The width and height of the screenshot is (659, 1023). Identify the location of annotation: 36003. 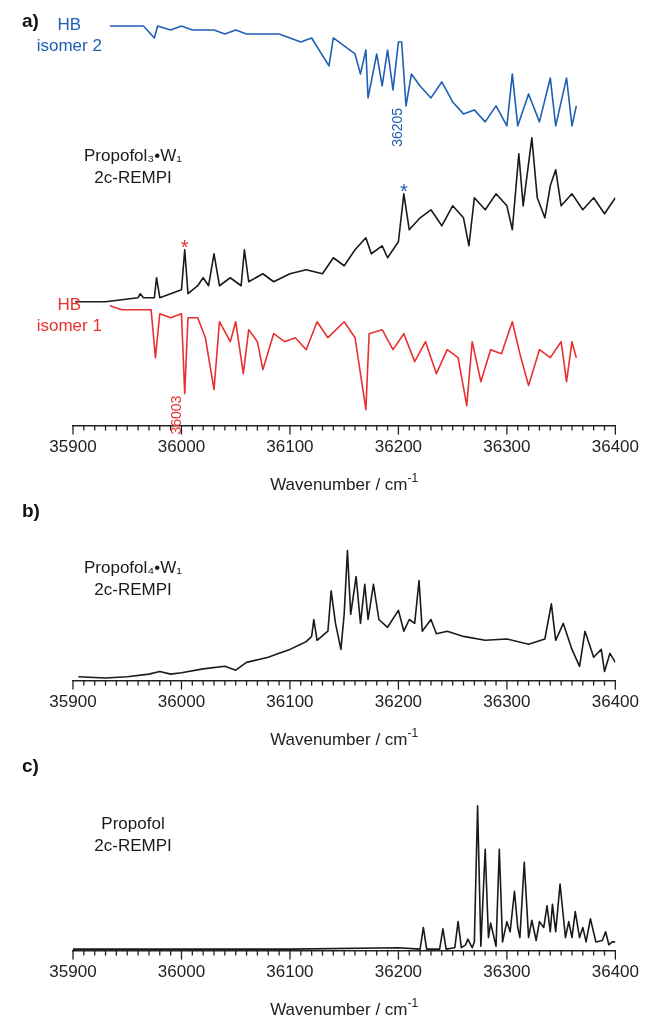
(175, 415).